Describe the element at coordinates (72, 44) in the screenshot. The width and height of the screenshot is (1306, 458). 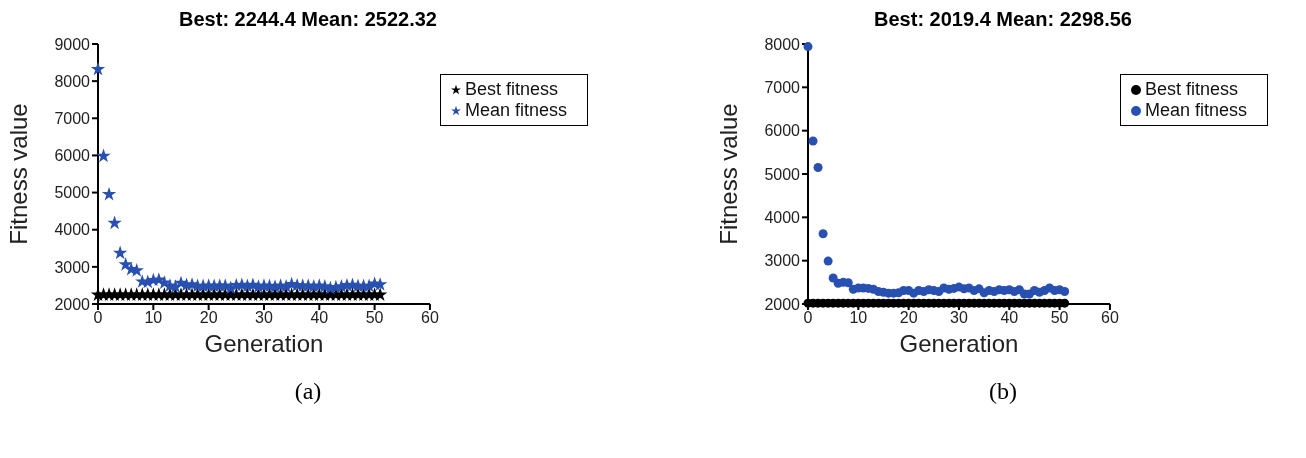
I see `y-tick-label: 9000` at that location.